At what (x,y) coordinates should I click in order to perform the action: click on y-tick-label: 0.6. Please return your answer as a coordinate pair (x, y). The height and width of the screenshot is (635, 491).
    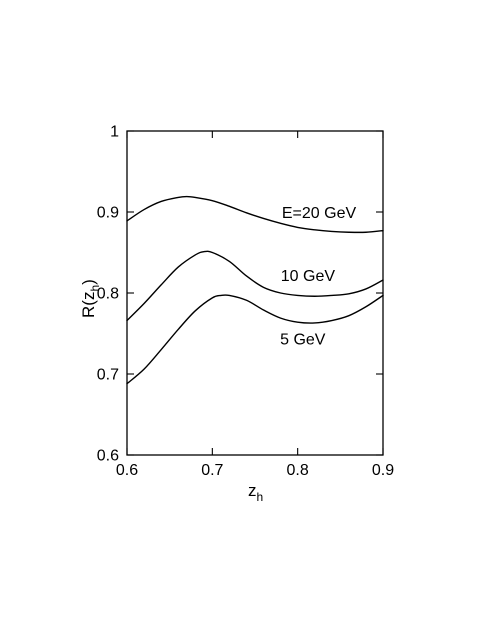
    Looking at the image, I should click on (108, 456).